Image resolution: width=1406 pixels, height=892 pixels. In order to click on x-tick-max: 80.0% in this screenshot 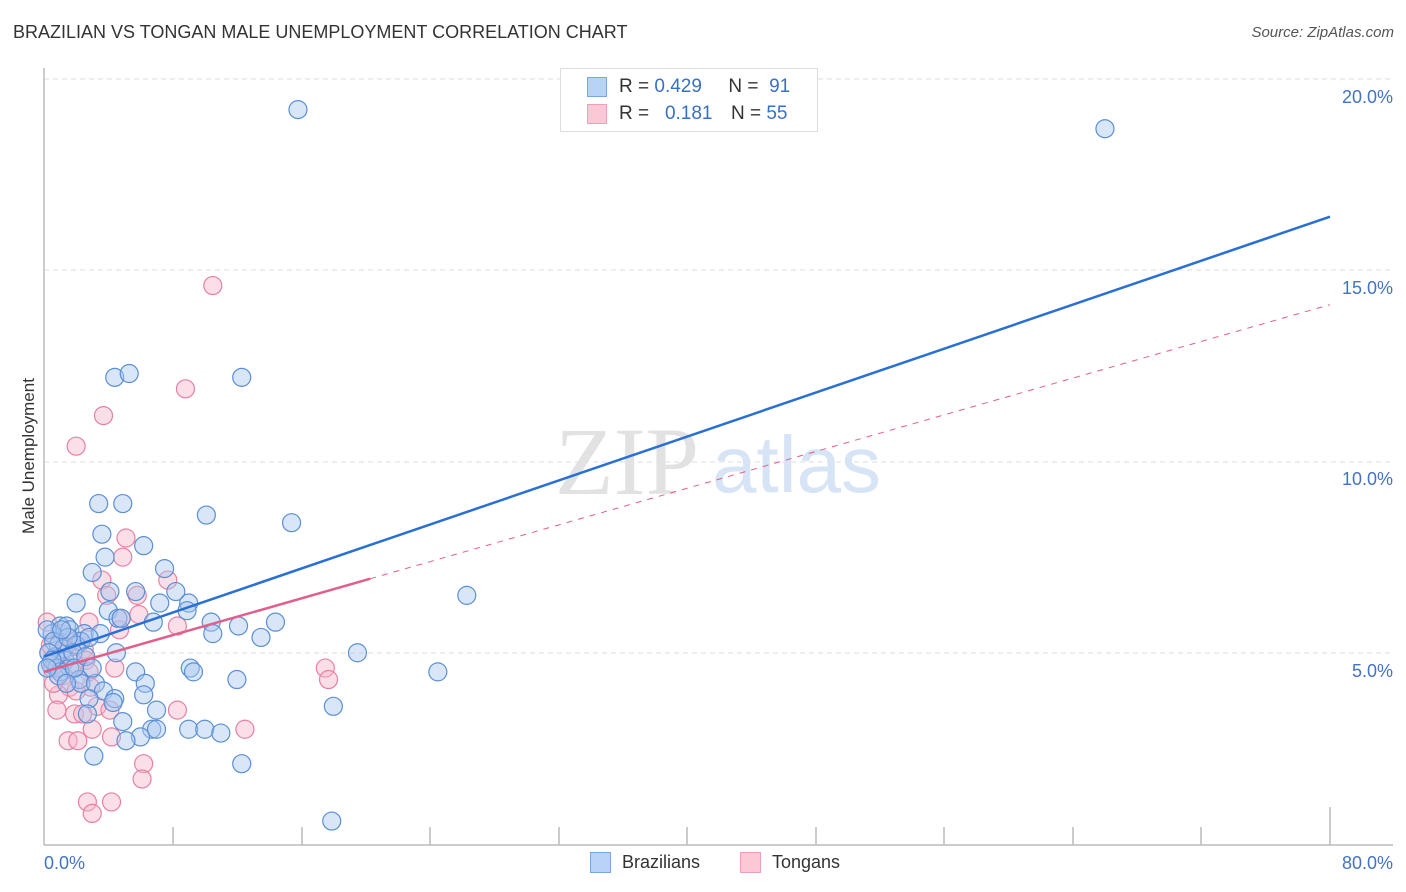, I will do `click(1367, 863)`.